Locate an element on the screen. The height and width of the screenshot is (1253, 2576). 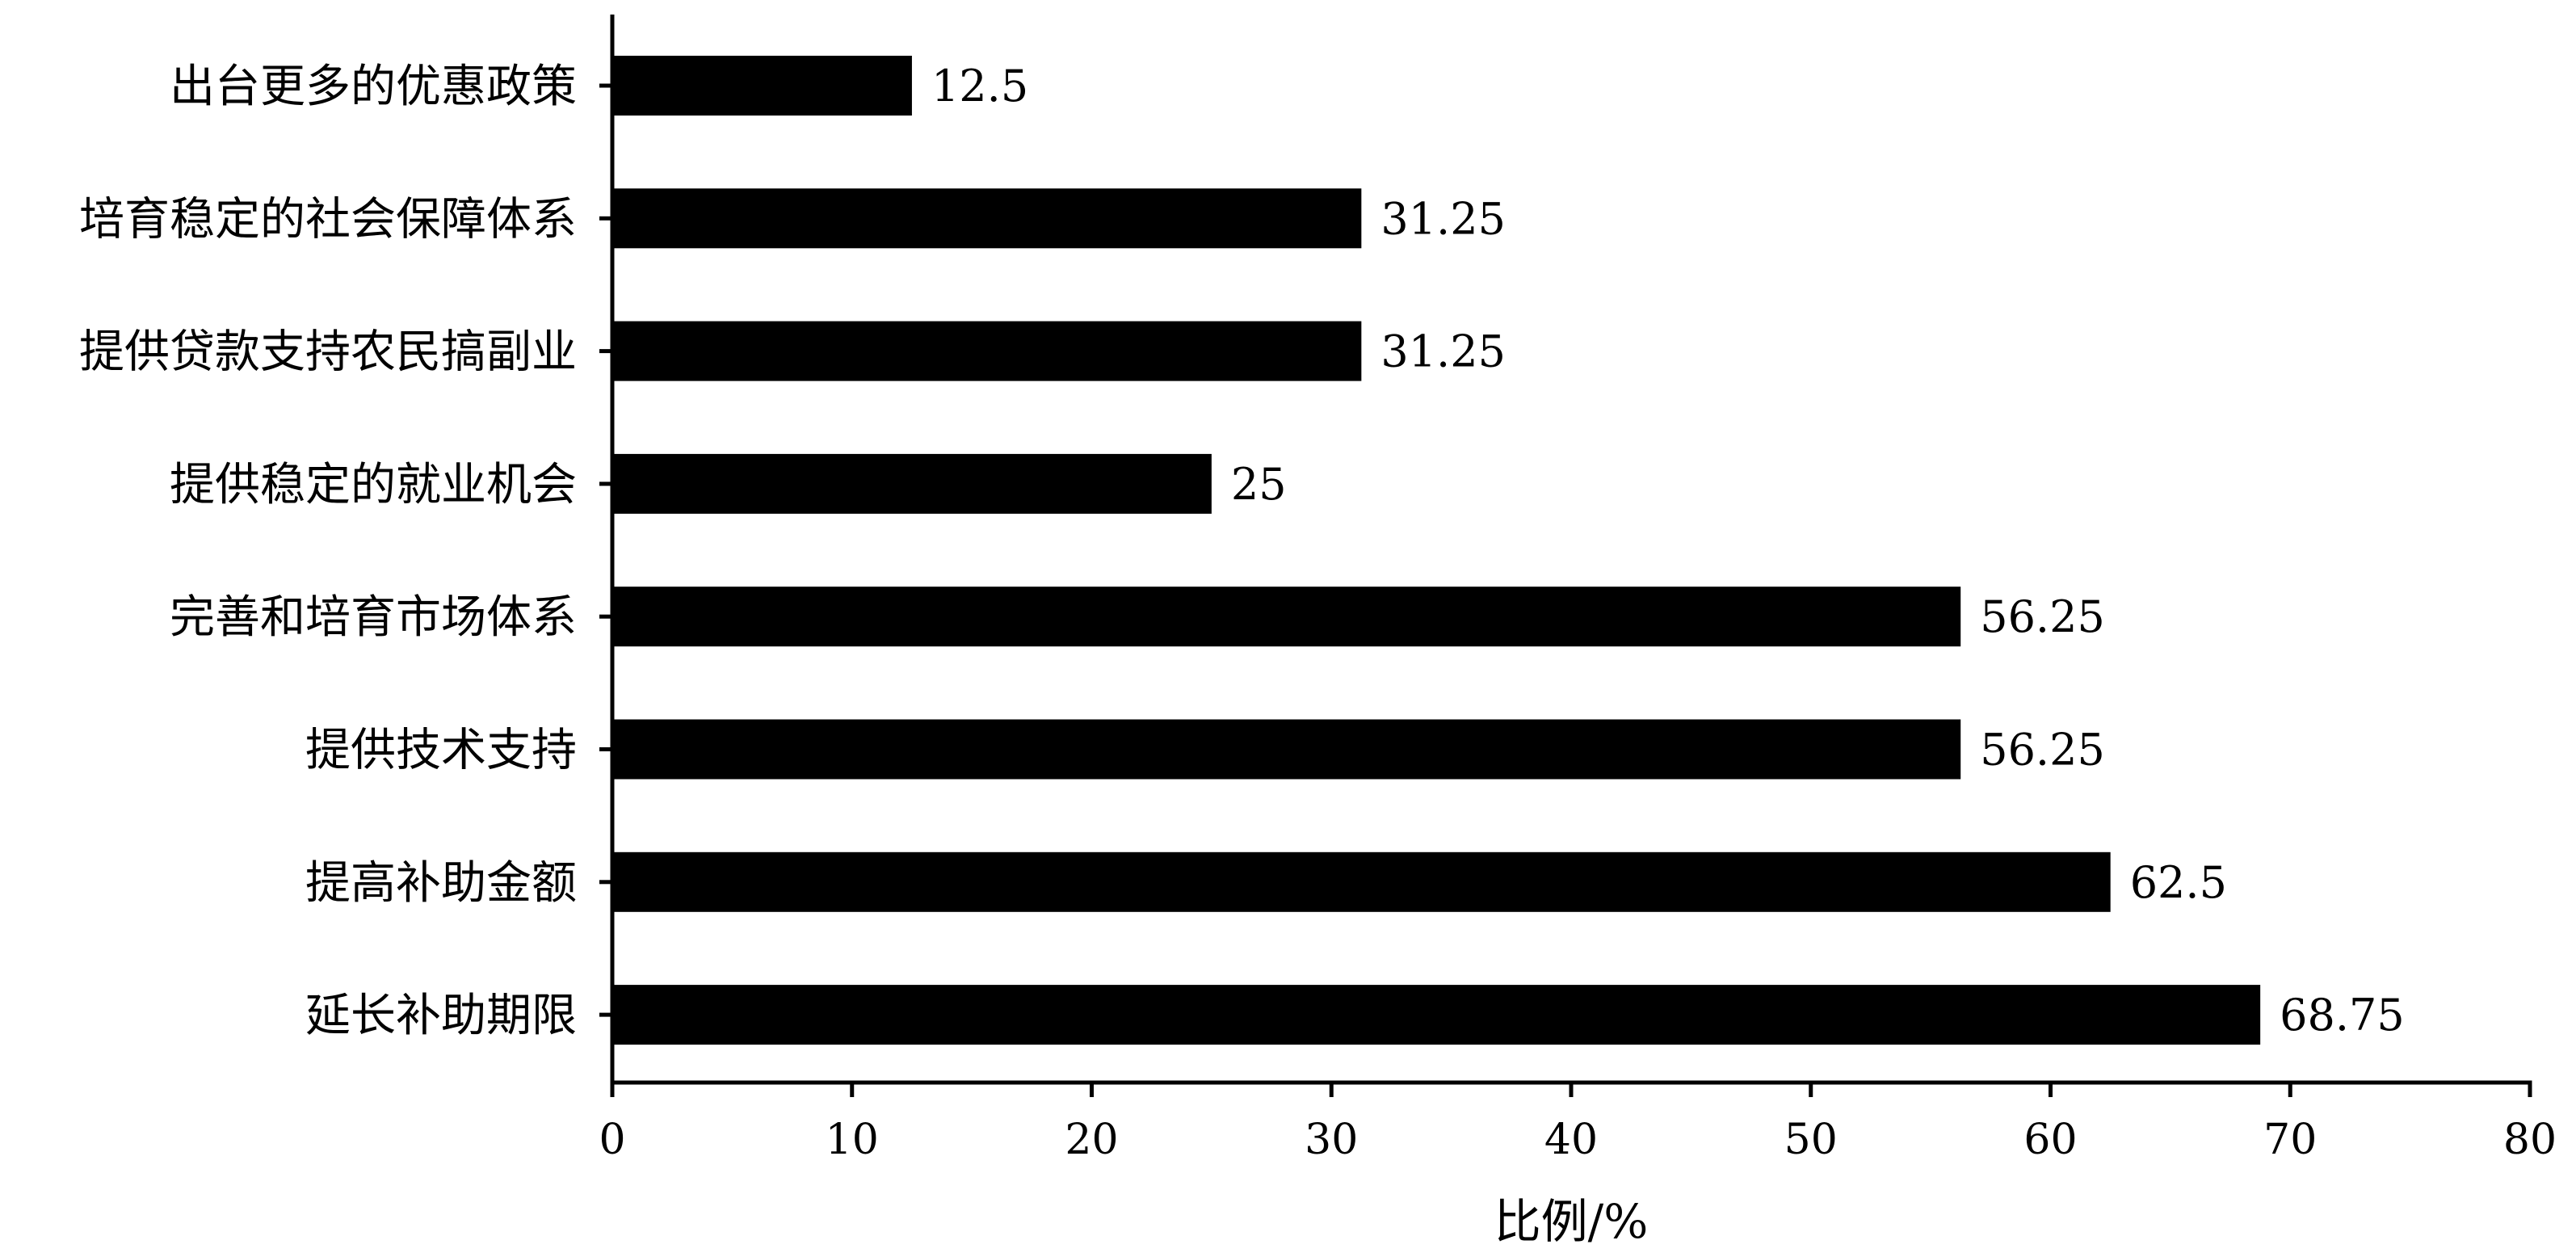
bar-value-label: 62.5 is located at coordinates (2178, 882).